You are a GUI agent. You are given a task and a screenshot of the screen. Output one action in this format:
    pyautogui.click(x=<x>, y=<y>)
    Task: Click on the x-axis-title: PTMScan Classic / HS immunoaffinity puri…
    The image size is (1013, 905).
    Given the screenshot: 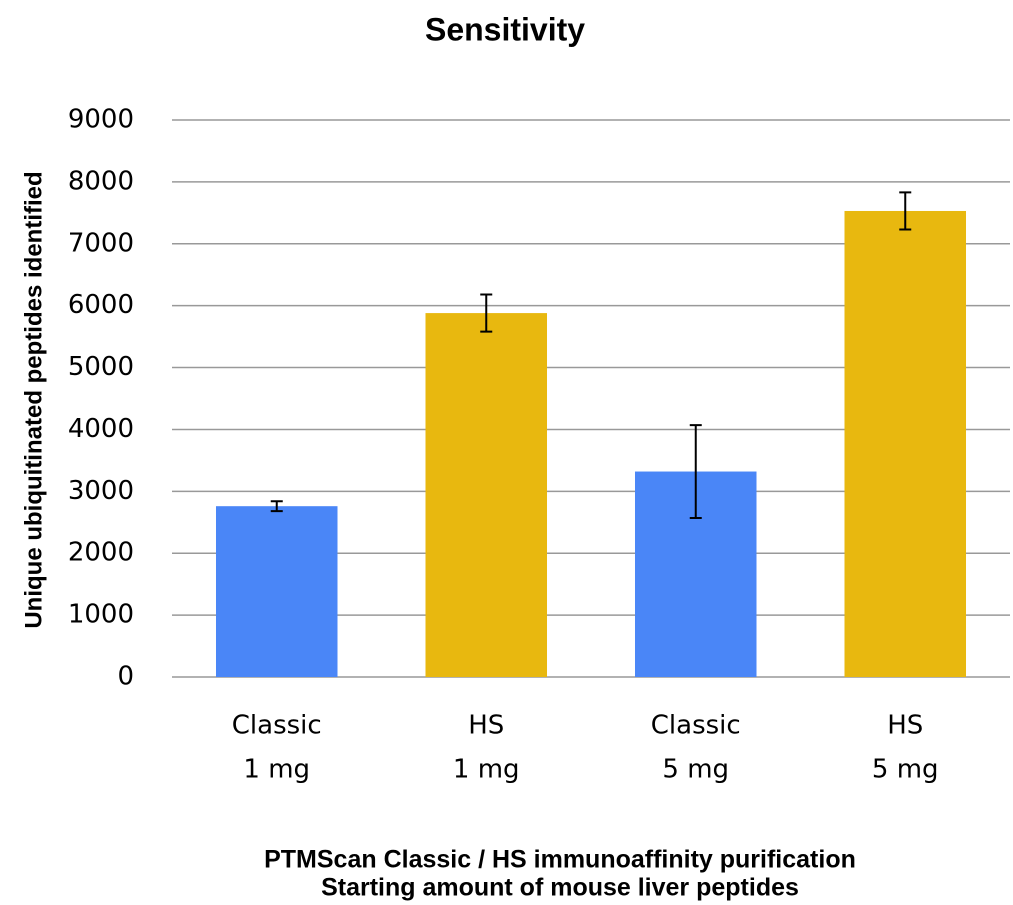 What is the action you would take?
    pyautogui.click(x=560, y=860)
    